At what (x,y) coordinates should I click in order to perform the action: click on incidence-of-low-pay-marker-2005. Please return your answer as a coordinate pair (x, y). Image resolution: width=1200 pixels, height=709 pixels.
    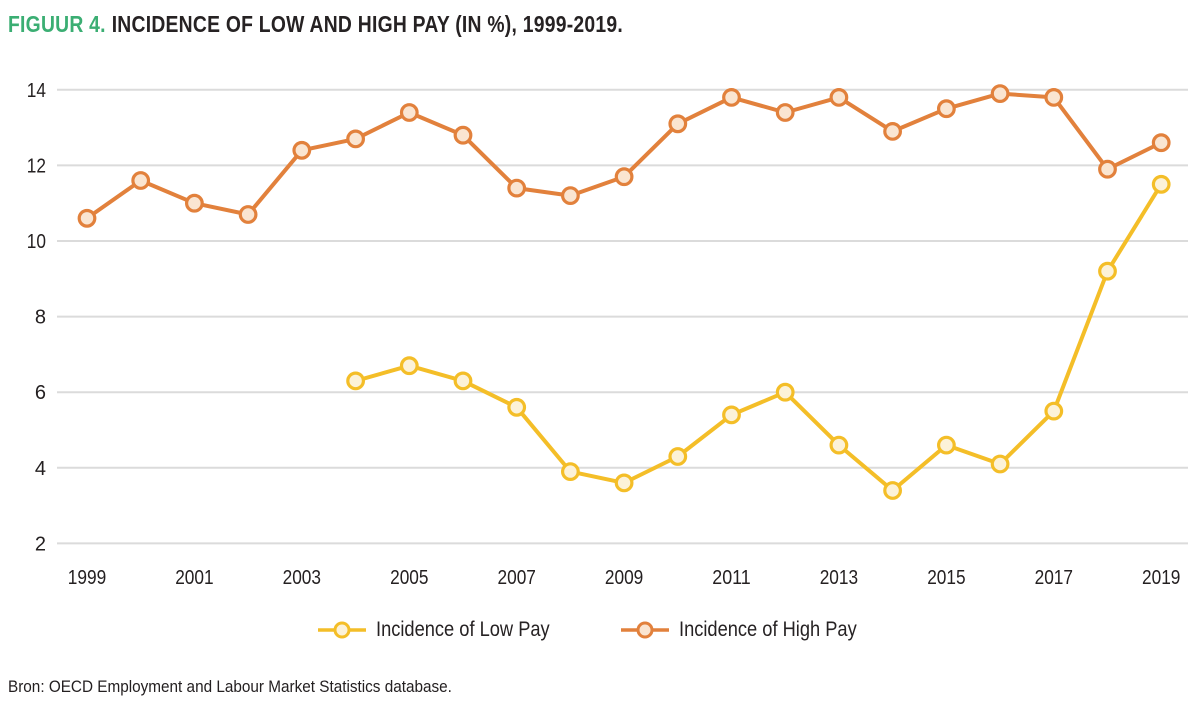
    Looking at the image, I should click on (409, 366).